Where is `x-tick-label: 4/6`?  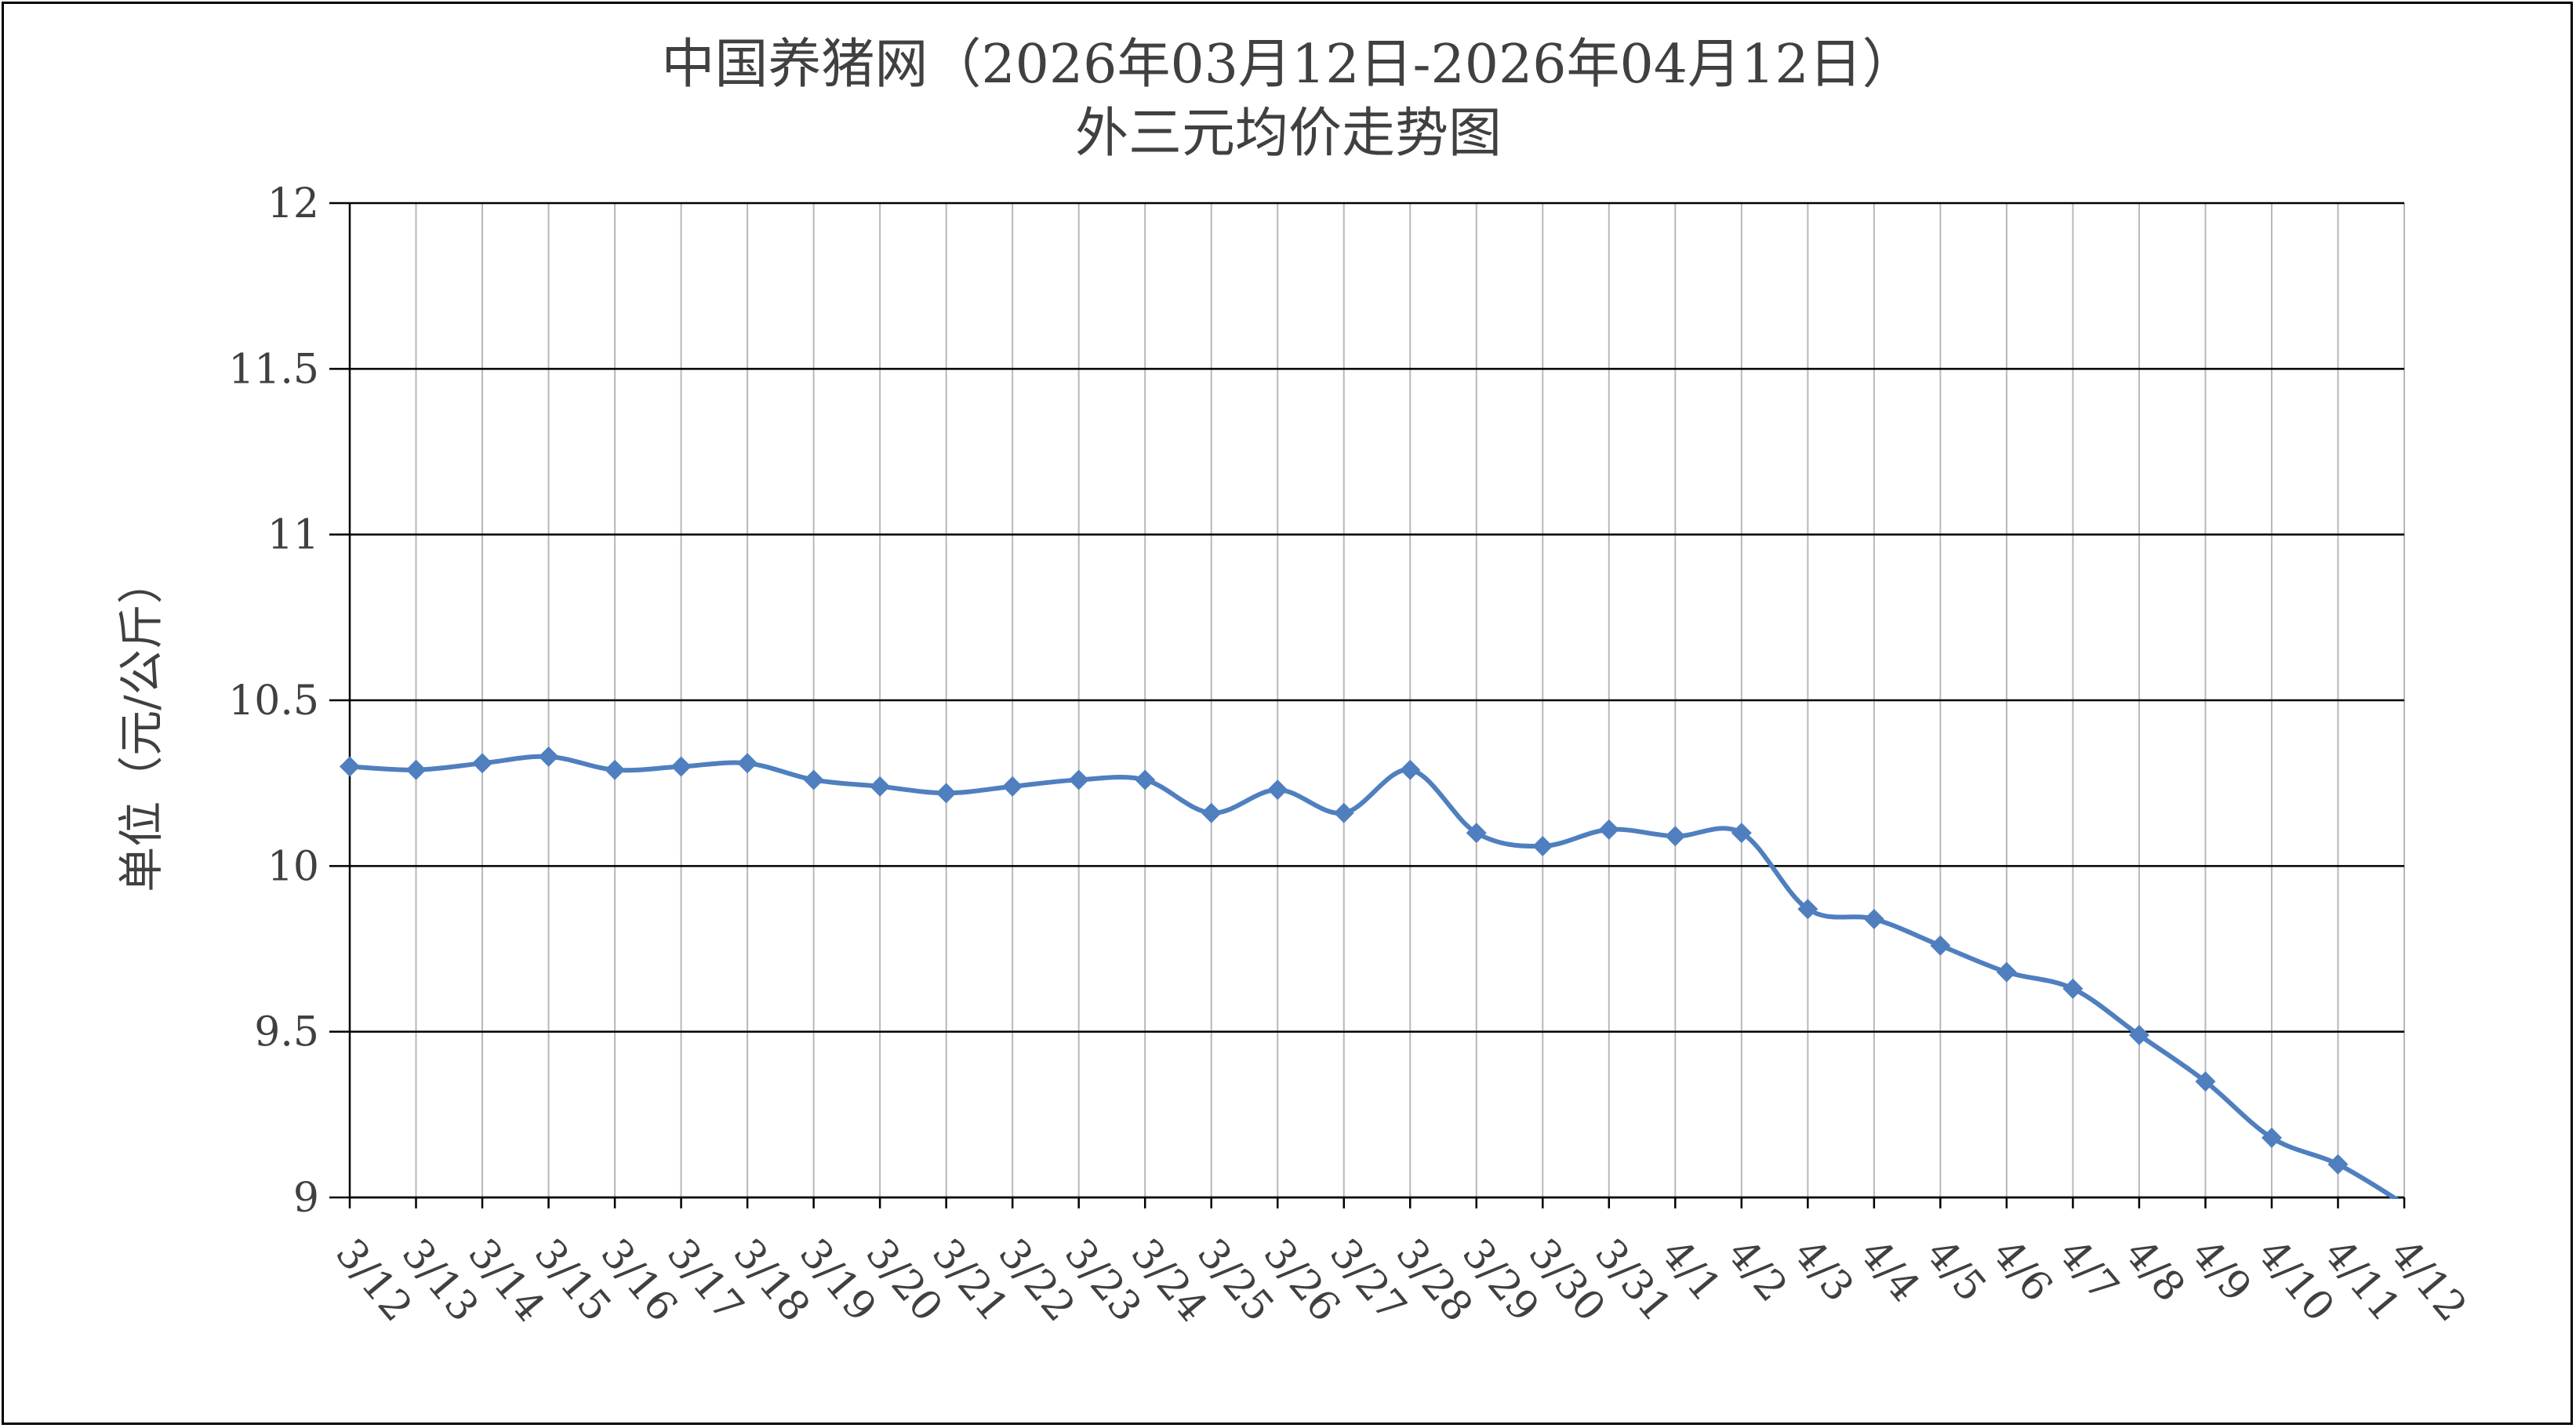 x-tick-label: 4/6 is located at coordinates (2022, 1270).